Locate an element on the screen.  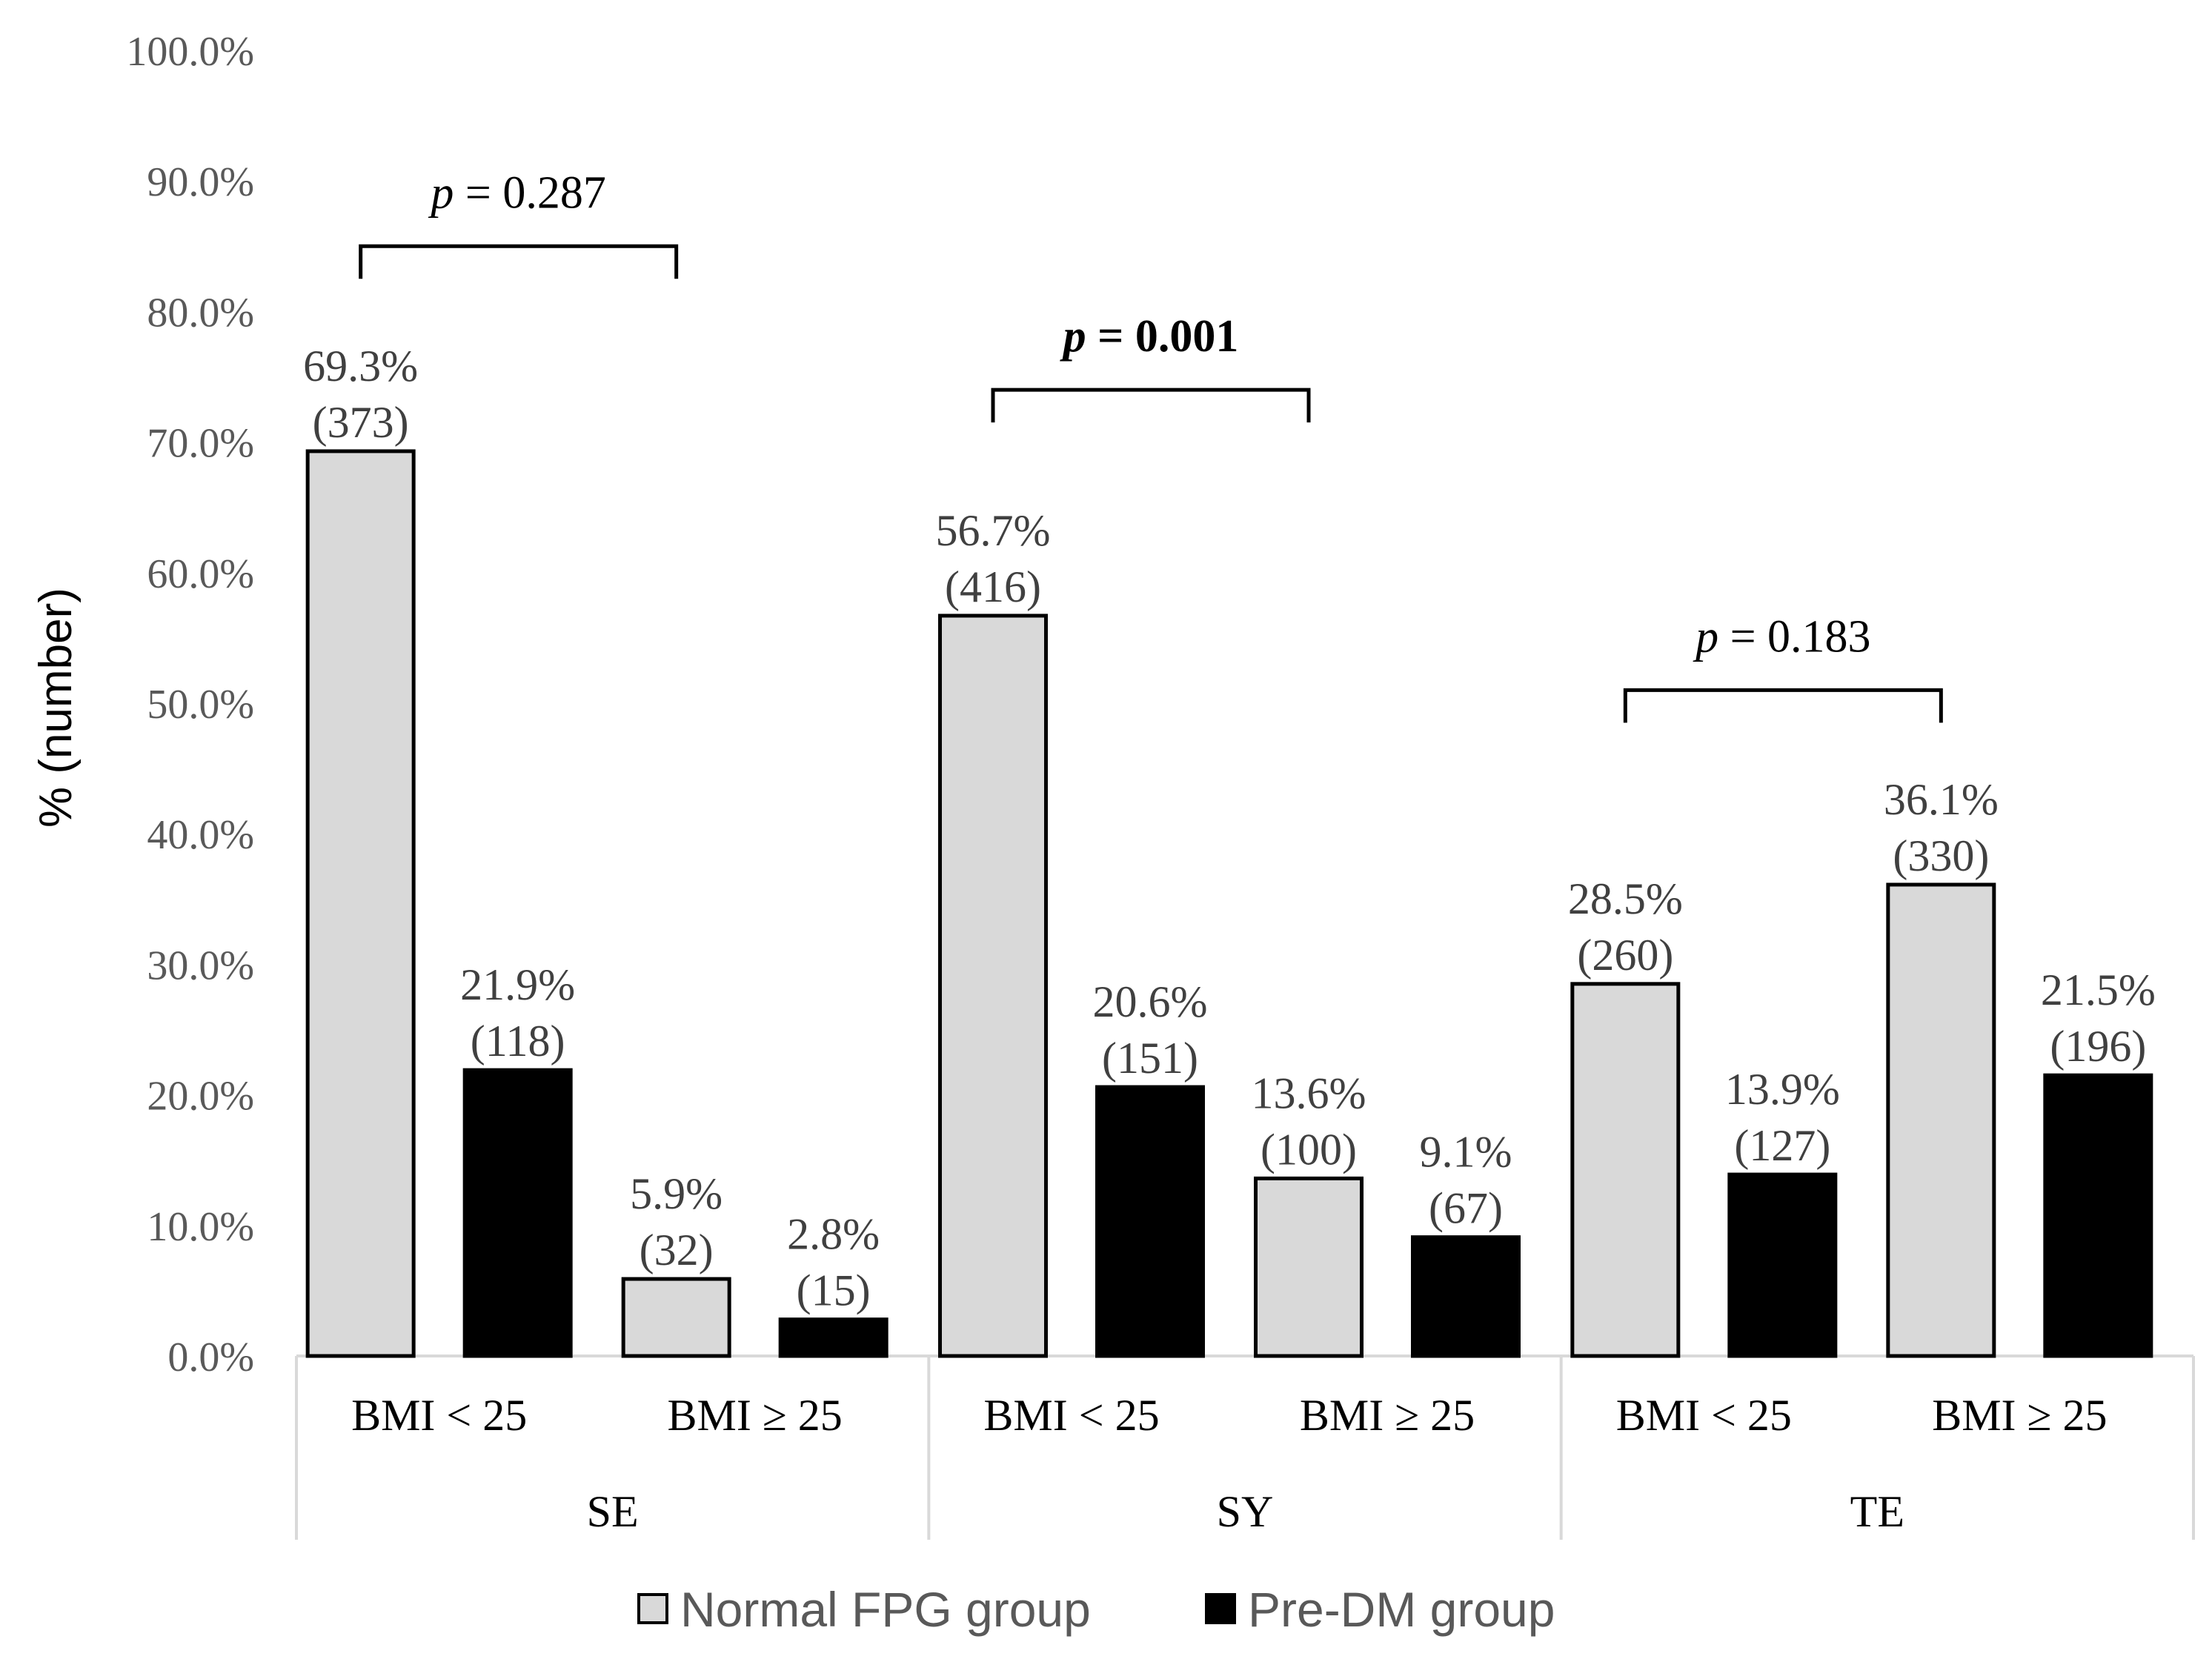
data-label-percent: 9.1% is located at coordinates (1466, 1152).